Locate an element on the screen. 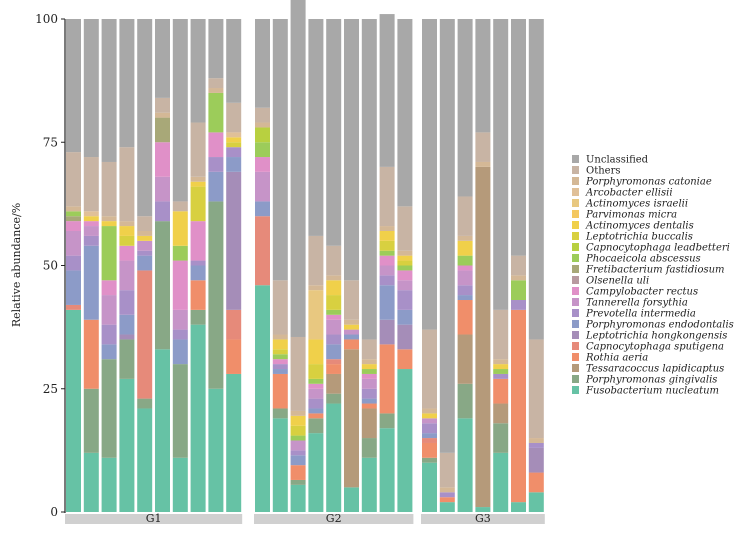 This screenshot has width=735, height=535. legend-label: Porphyromonas gingivalis is located at coordinates (651, 380).